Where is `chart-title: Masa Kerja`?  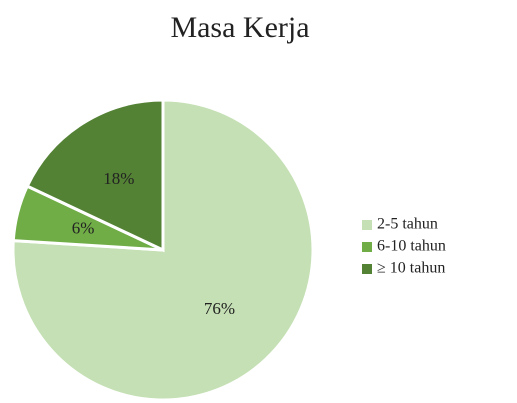 chart-title: Masa Kerja is located at coordinates (239, 27).